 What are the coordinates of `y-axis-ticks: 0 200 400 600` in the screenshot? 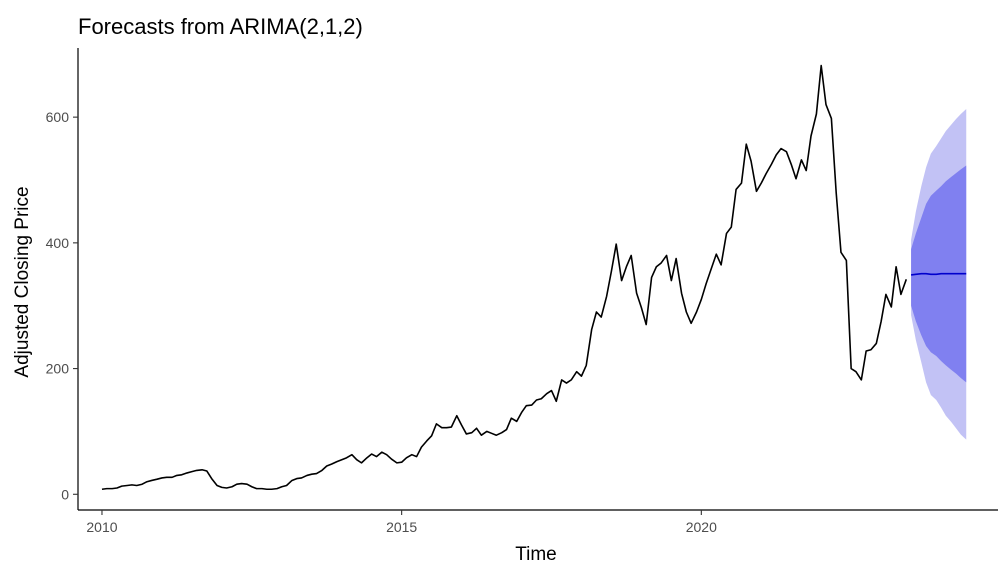 It's located at (62, 305).